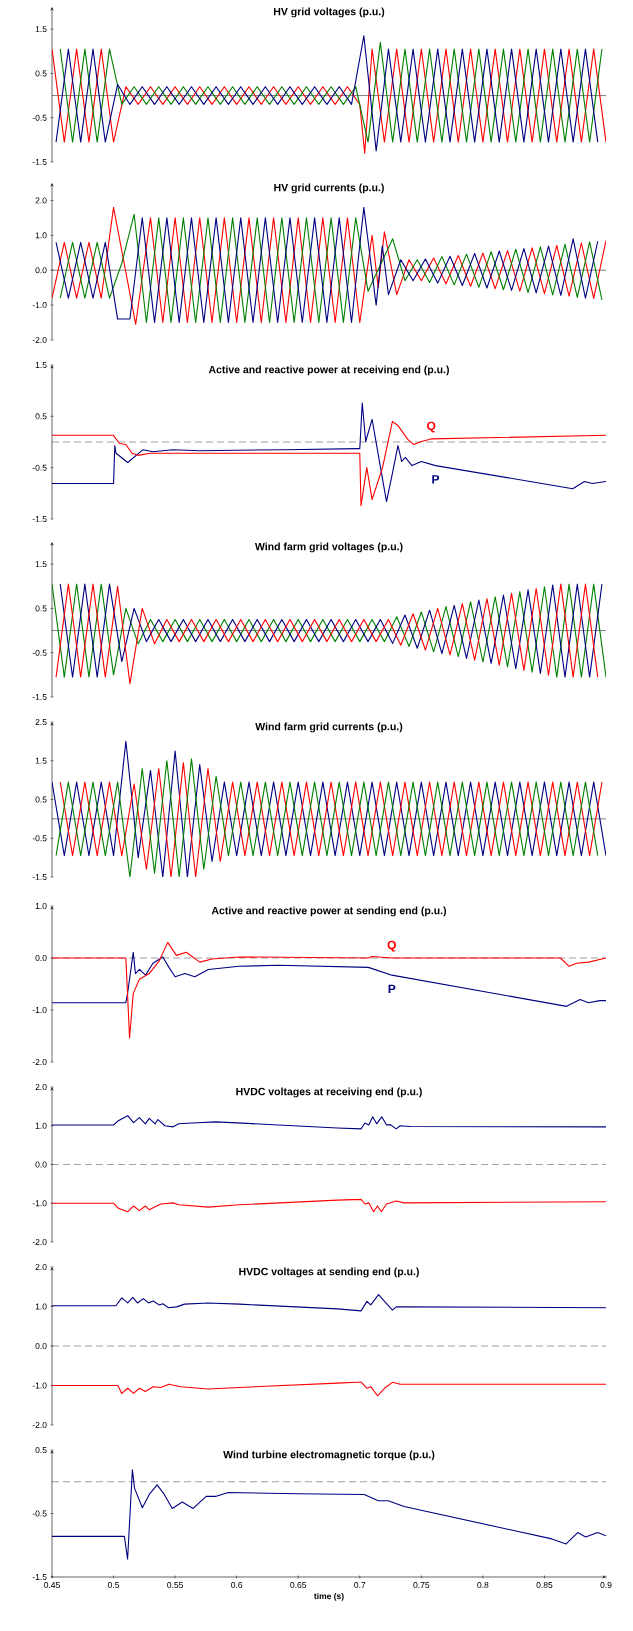 The image size is (633, 1631). What do you see at coordinates (421, 1585) in the screenshot?
I see `x-tick-label: 0.75` at bounding box center [421, 1585].